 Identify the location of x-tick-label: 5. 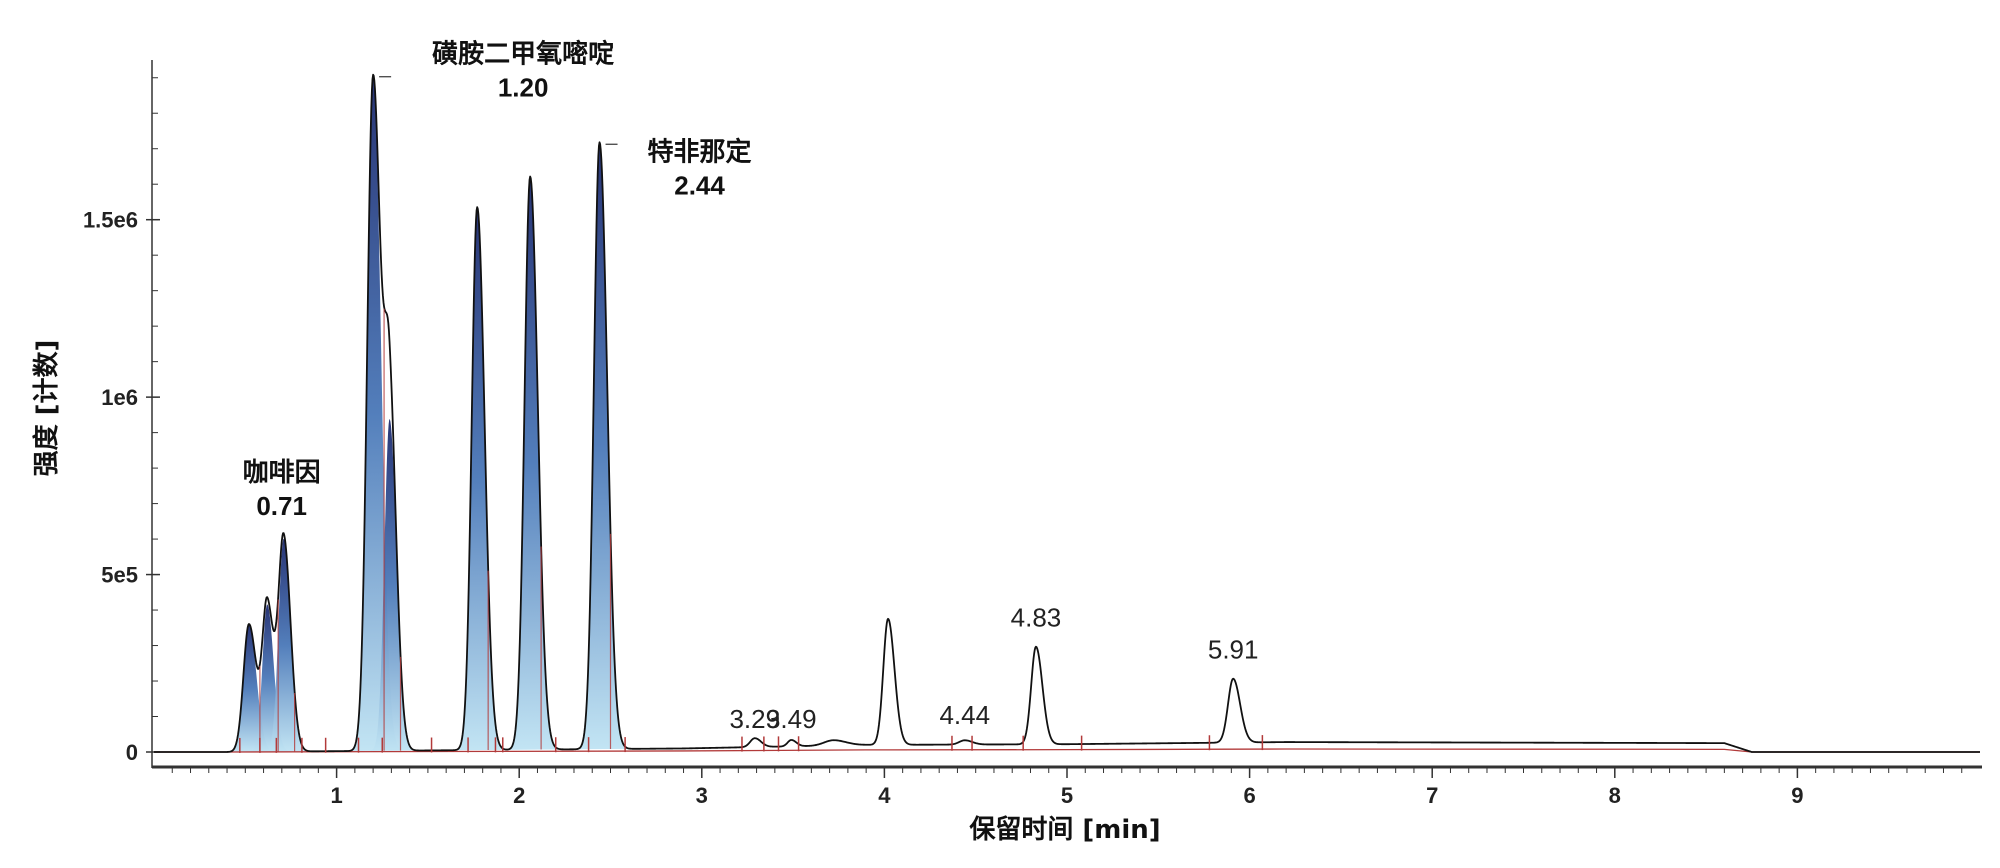
(1067, 795).